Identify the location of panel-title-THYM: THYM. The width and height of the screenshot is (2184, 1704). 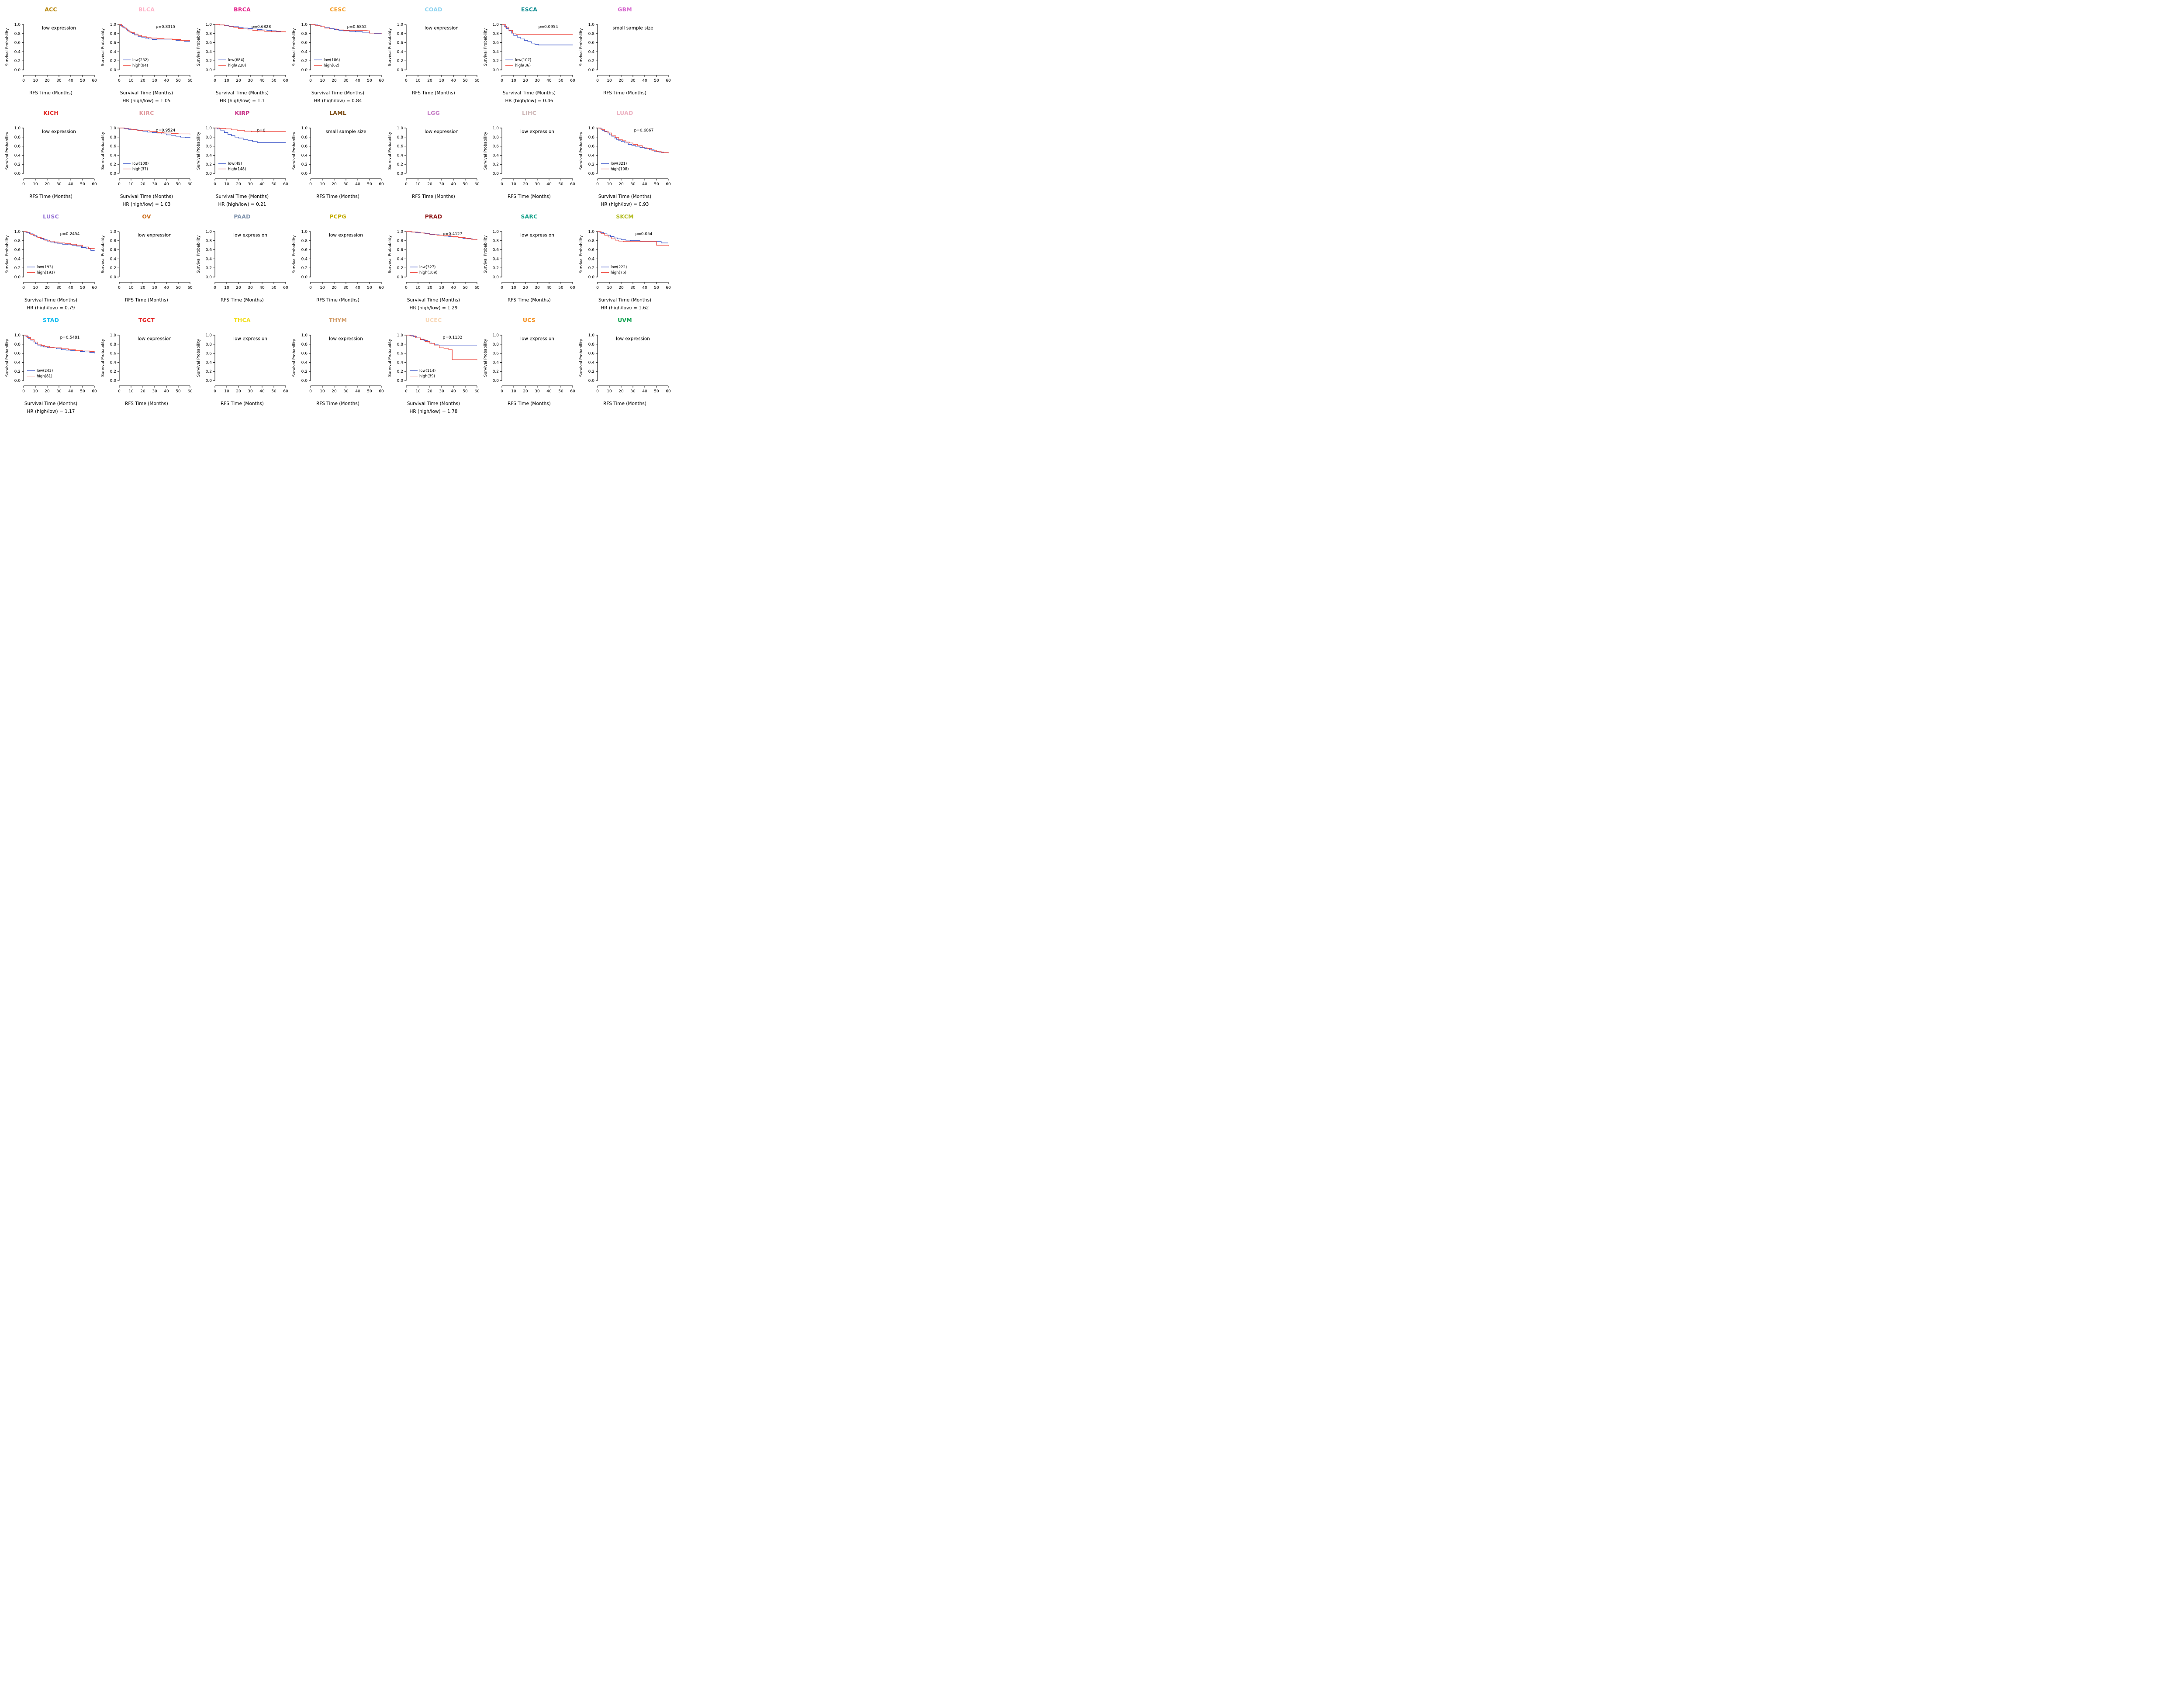
(337, 320).